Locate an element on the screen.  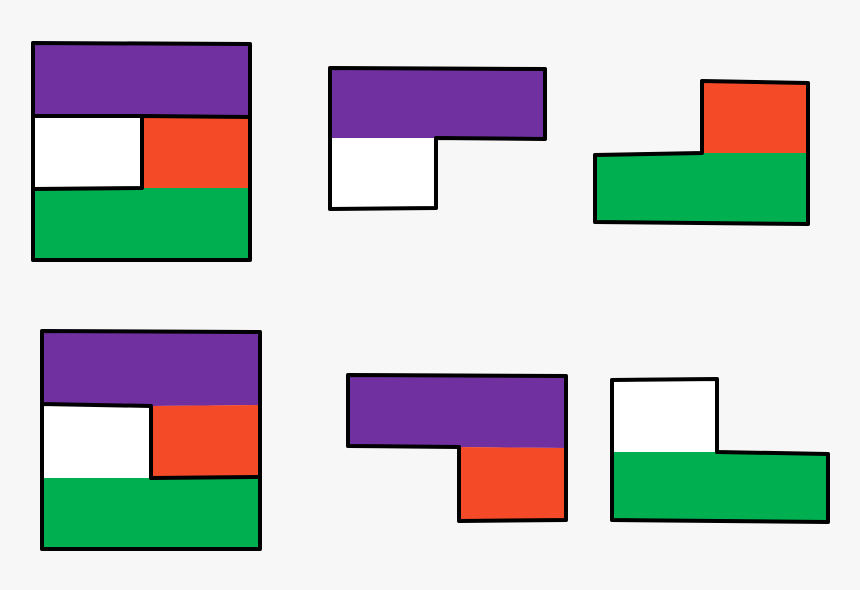
l-purple-red is located at coordinates (457, 448).